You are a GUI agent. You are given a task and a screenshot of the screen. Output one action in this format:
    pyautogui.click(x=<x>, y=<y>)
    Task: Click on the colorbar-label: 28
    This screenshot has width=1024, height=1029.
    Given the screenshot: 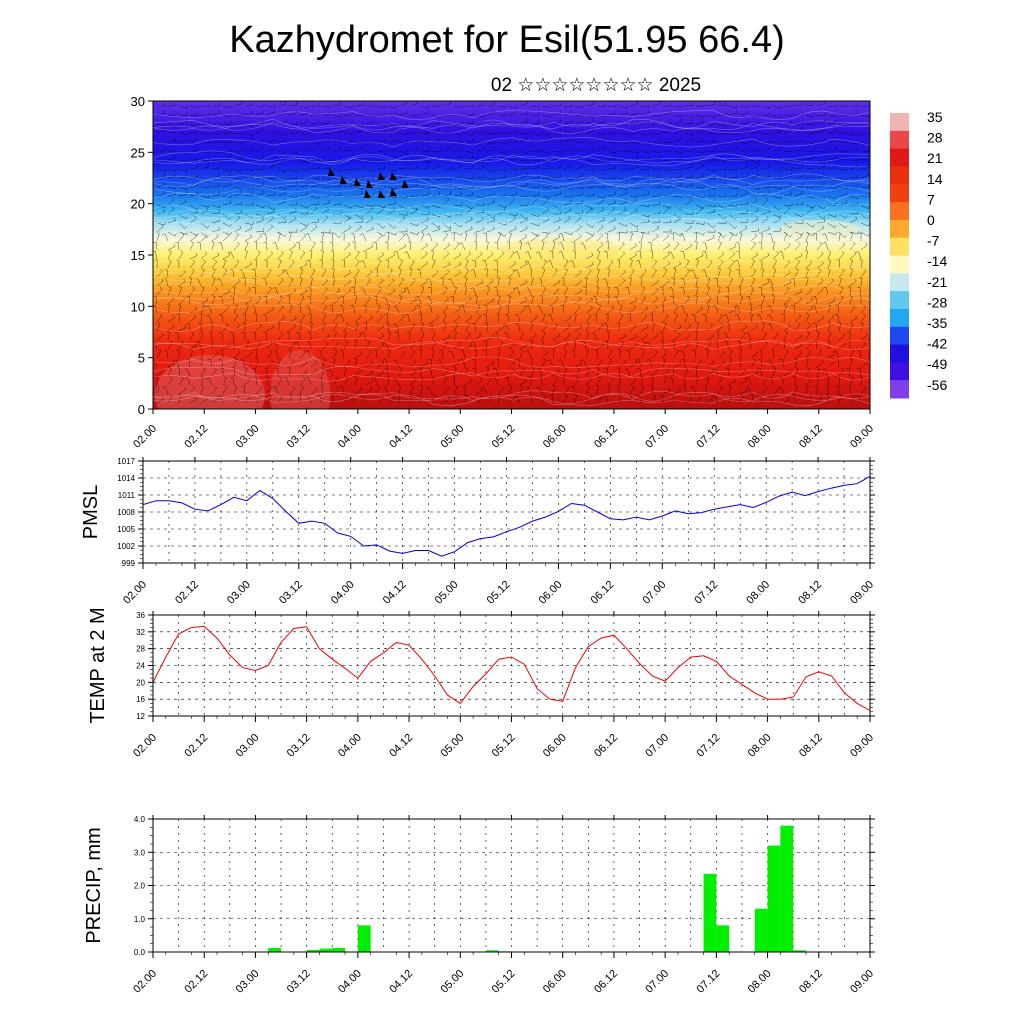 What is the action you would take?
    pyautogui.click(x=935, y=138)
    